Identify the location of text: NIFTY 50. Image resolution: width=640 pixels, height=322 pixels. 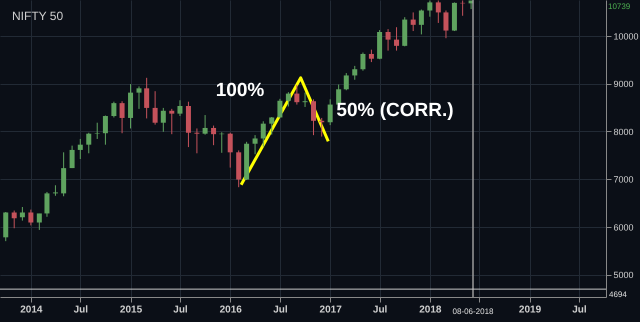
(38, 16).